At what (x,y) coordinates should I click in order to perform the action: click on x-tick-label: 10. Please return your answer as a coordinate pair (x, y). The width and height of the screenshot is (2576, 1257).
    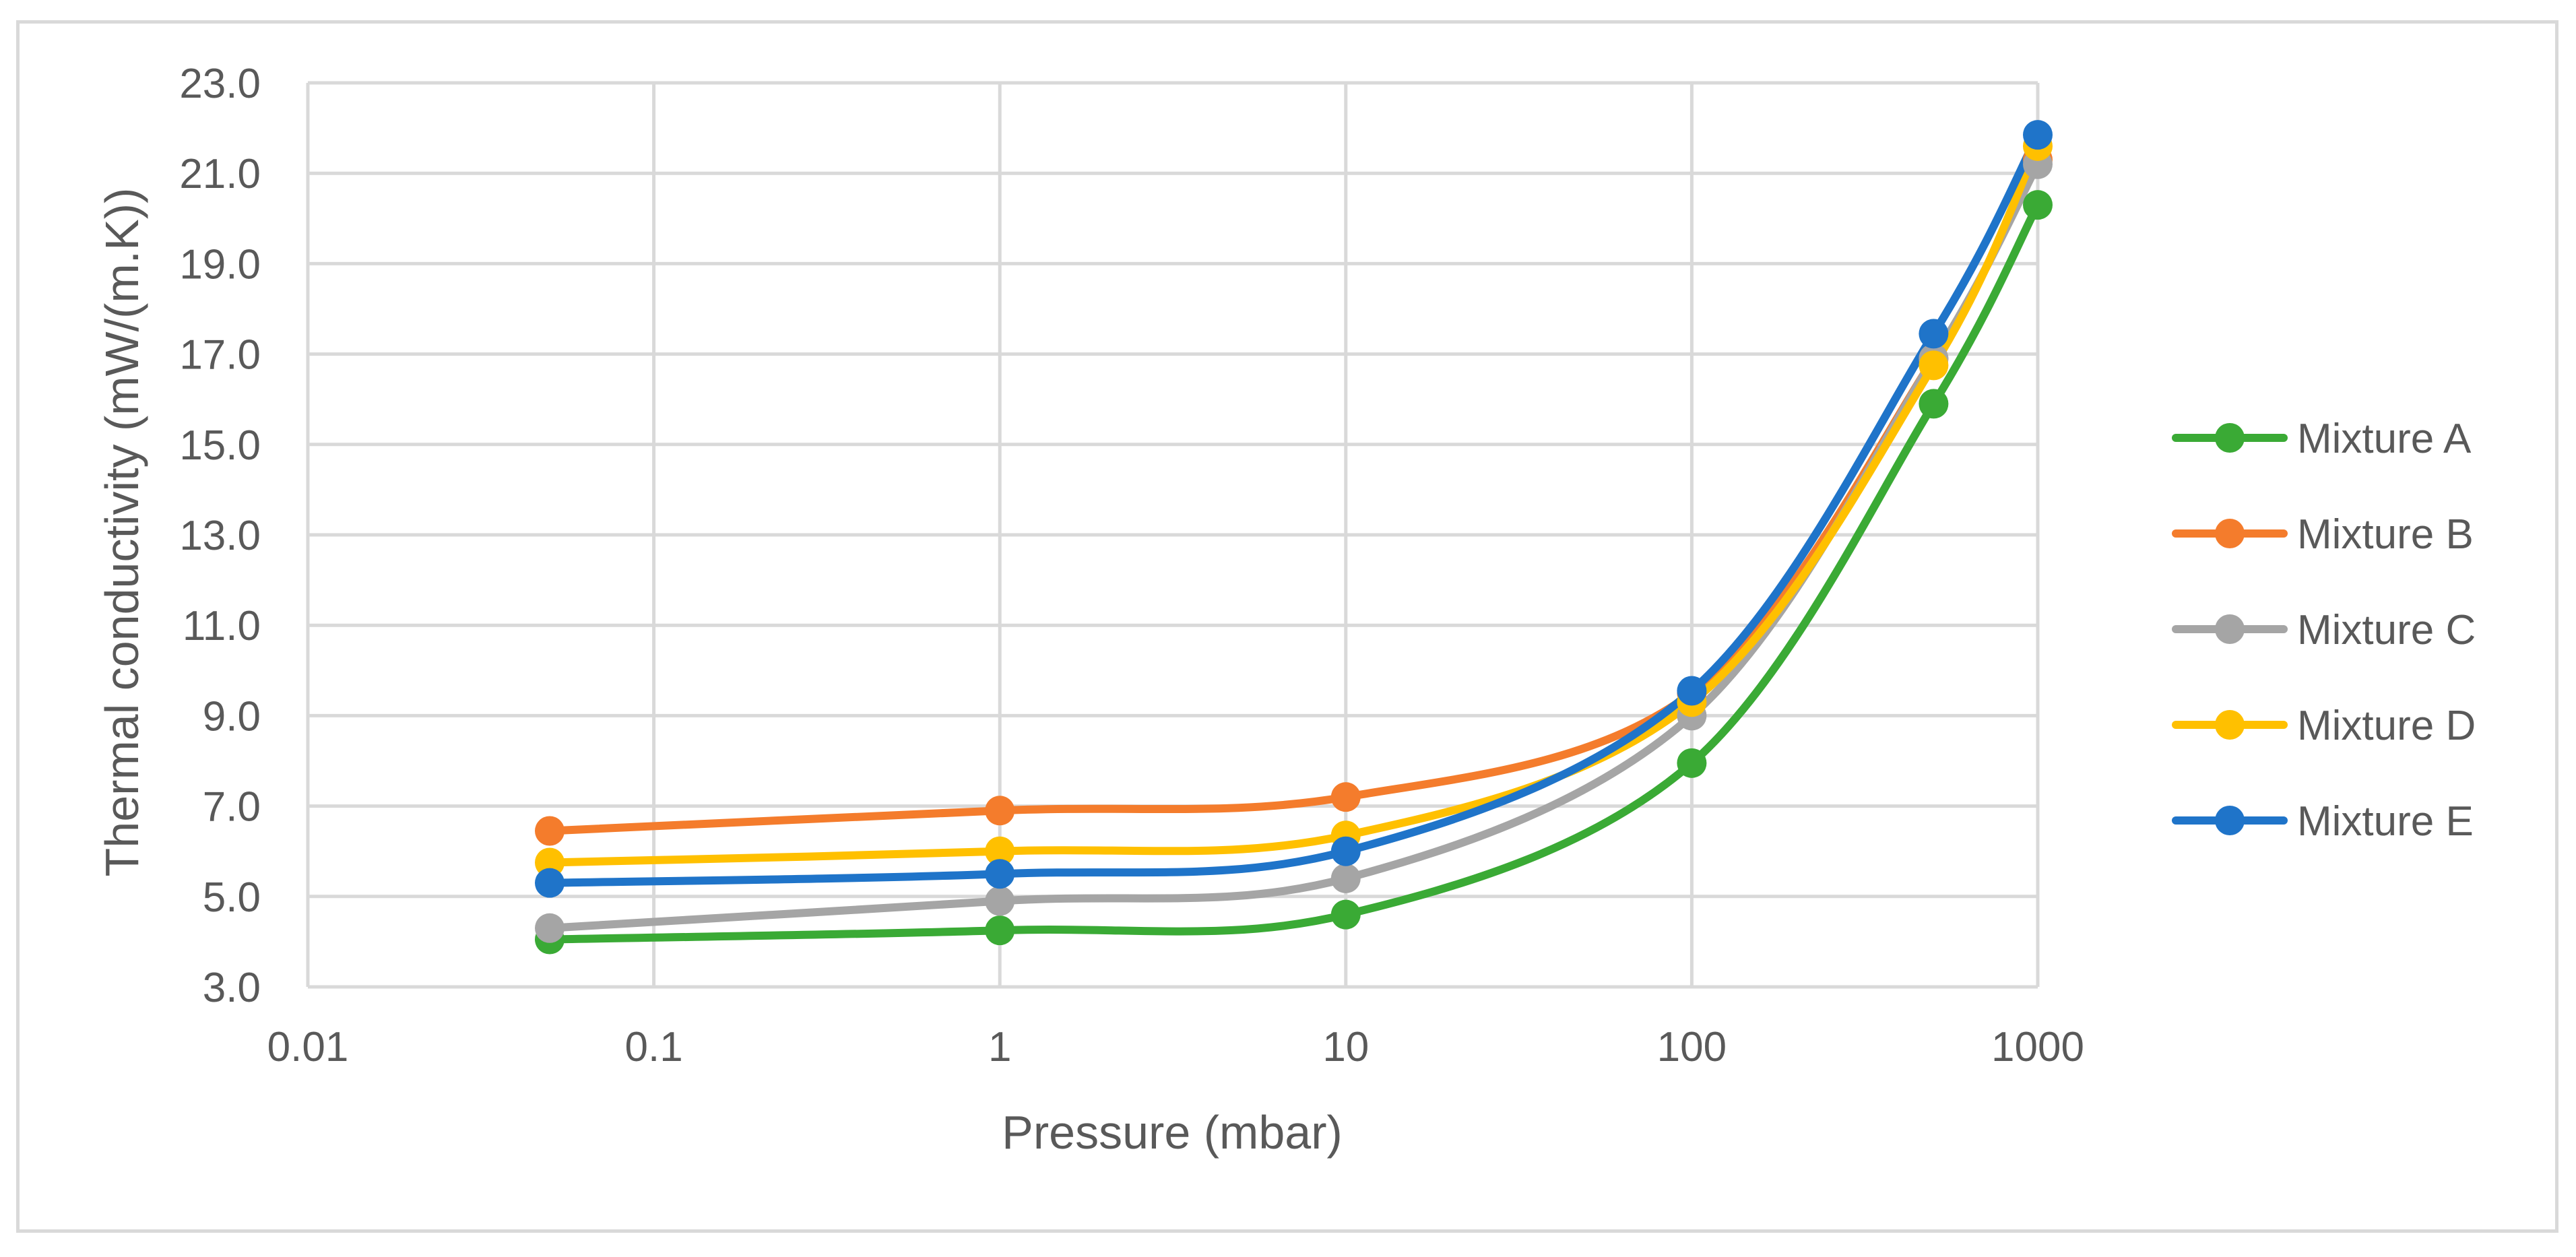
    Looking at the image, I should click on (1345, 1047).